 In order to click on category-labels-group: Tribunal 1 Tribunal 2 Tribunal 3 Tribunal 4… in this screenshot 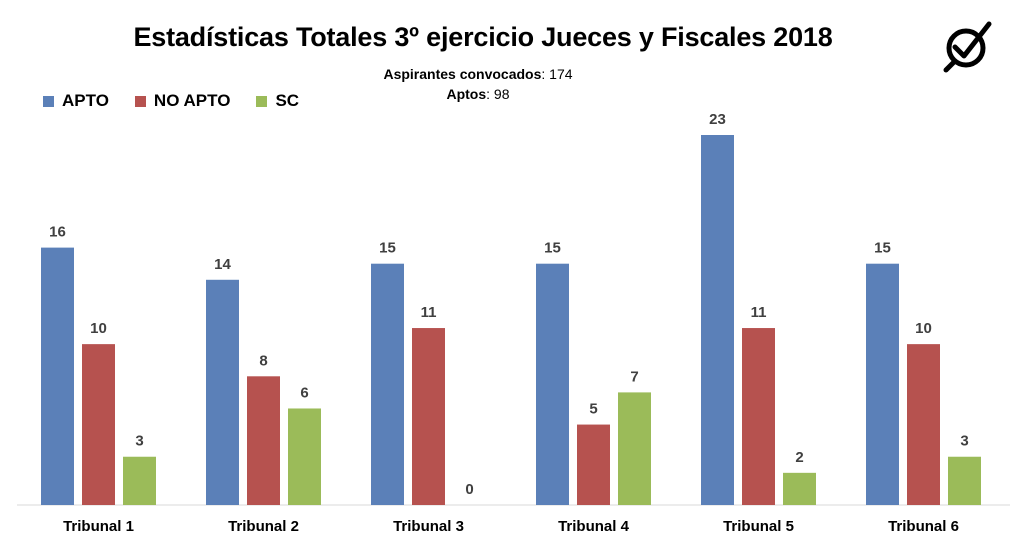, I will do `click(511, 526)`.